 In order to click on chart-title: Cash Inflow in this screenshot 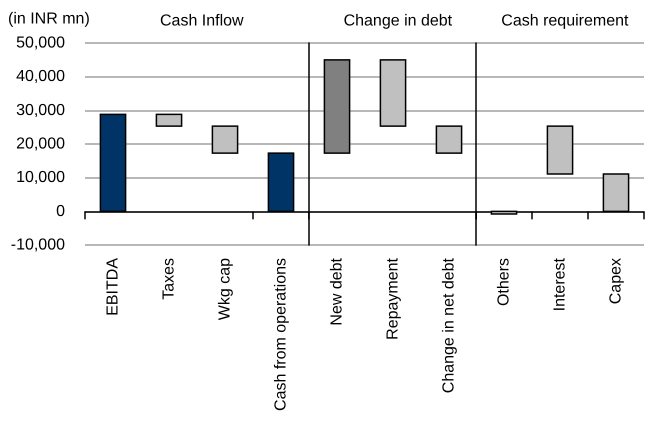, I will do `click(202, 21)`.